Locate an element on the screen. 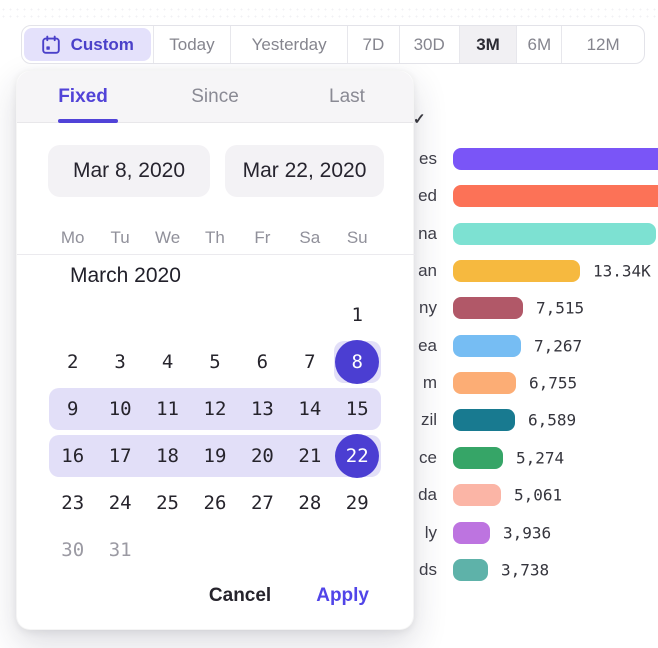 The height and width of the screenshot is (648, 658). calendar-cells: 30 31 is located at coordinates (215, 550).